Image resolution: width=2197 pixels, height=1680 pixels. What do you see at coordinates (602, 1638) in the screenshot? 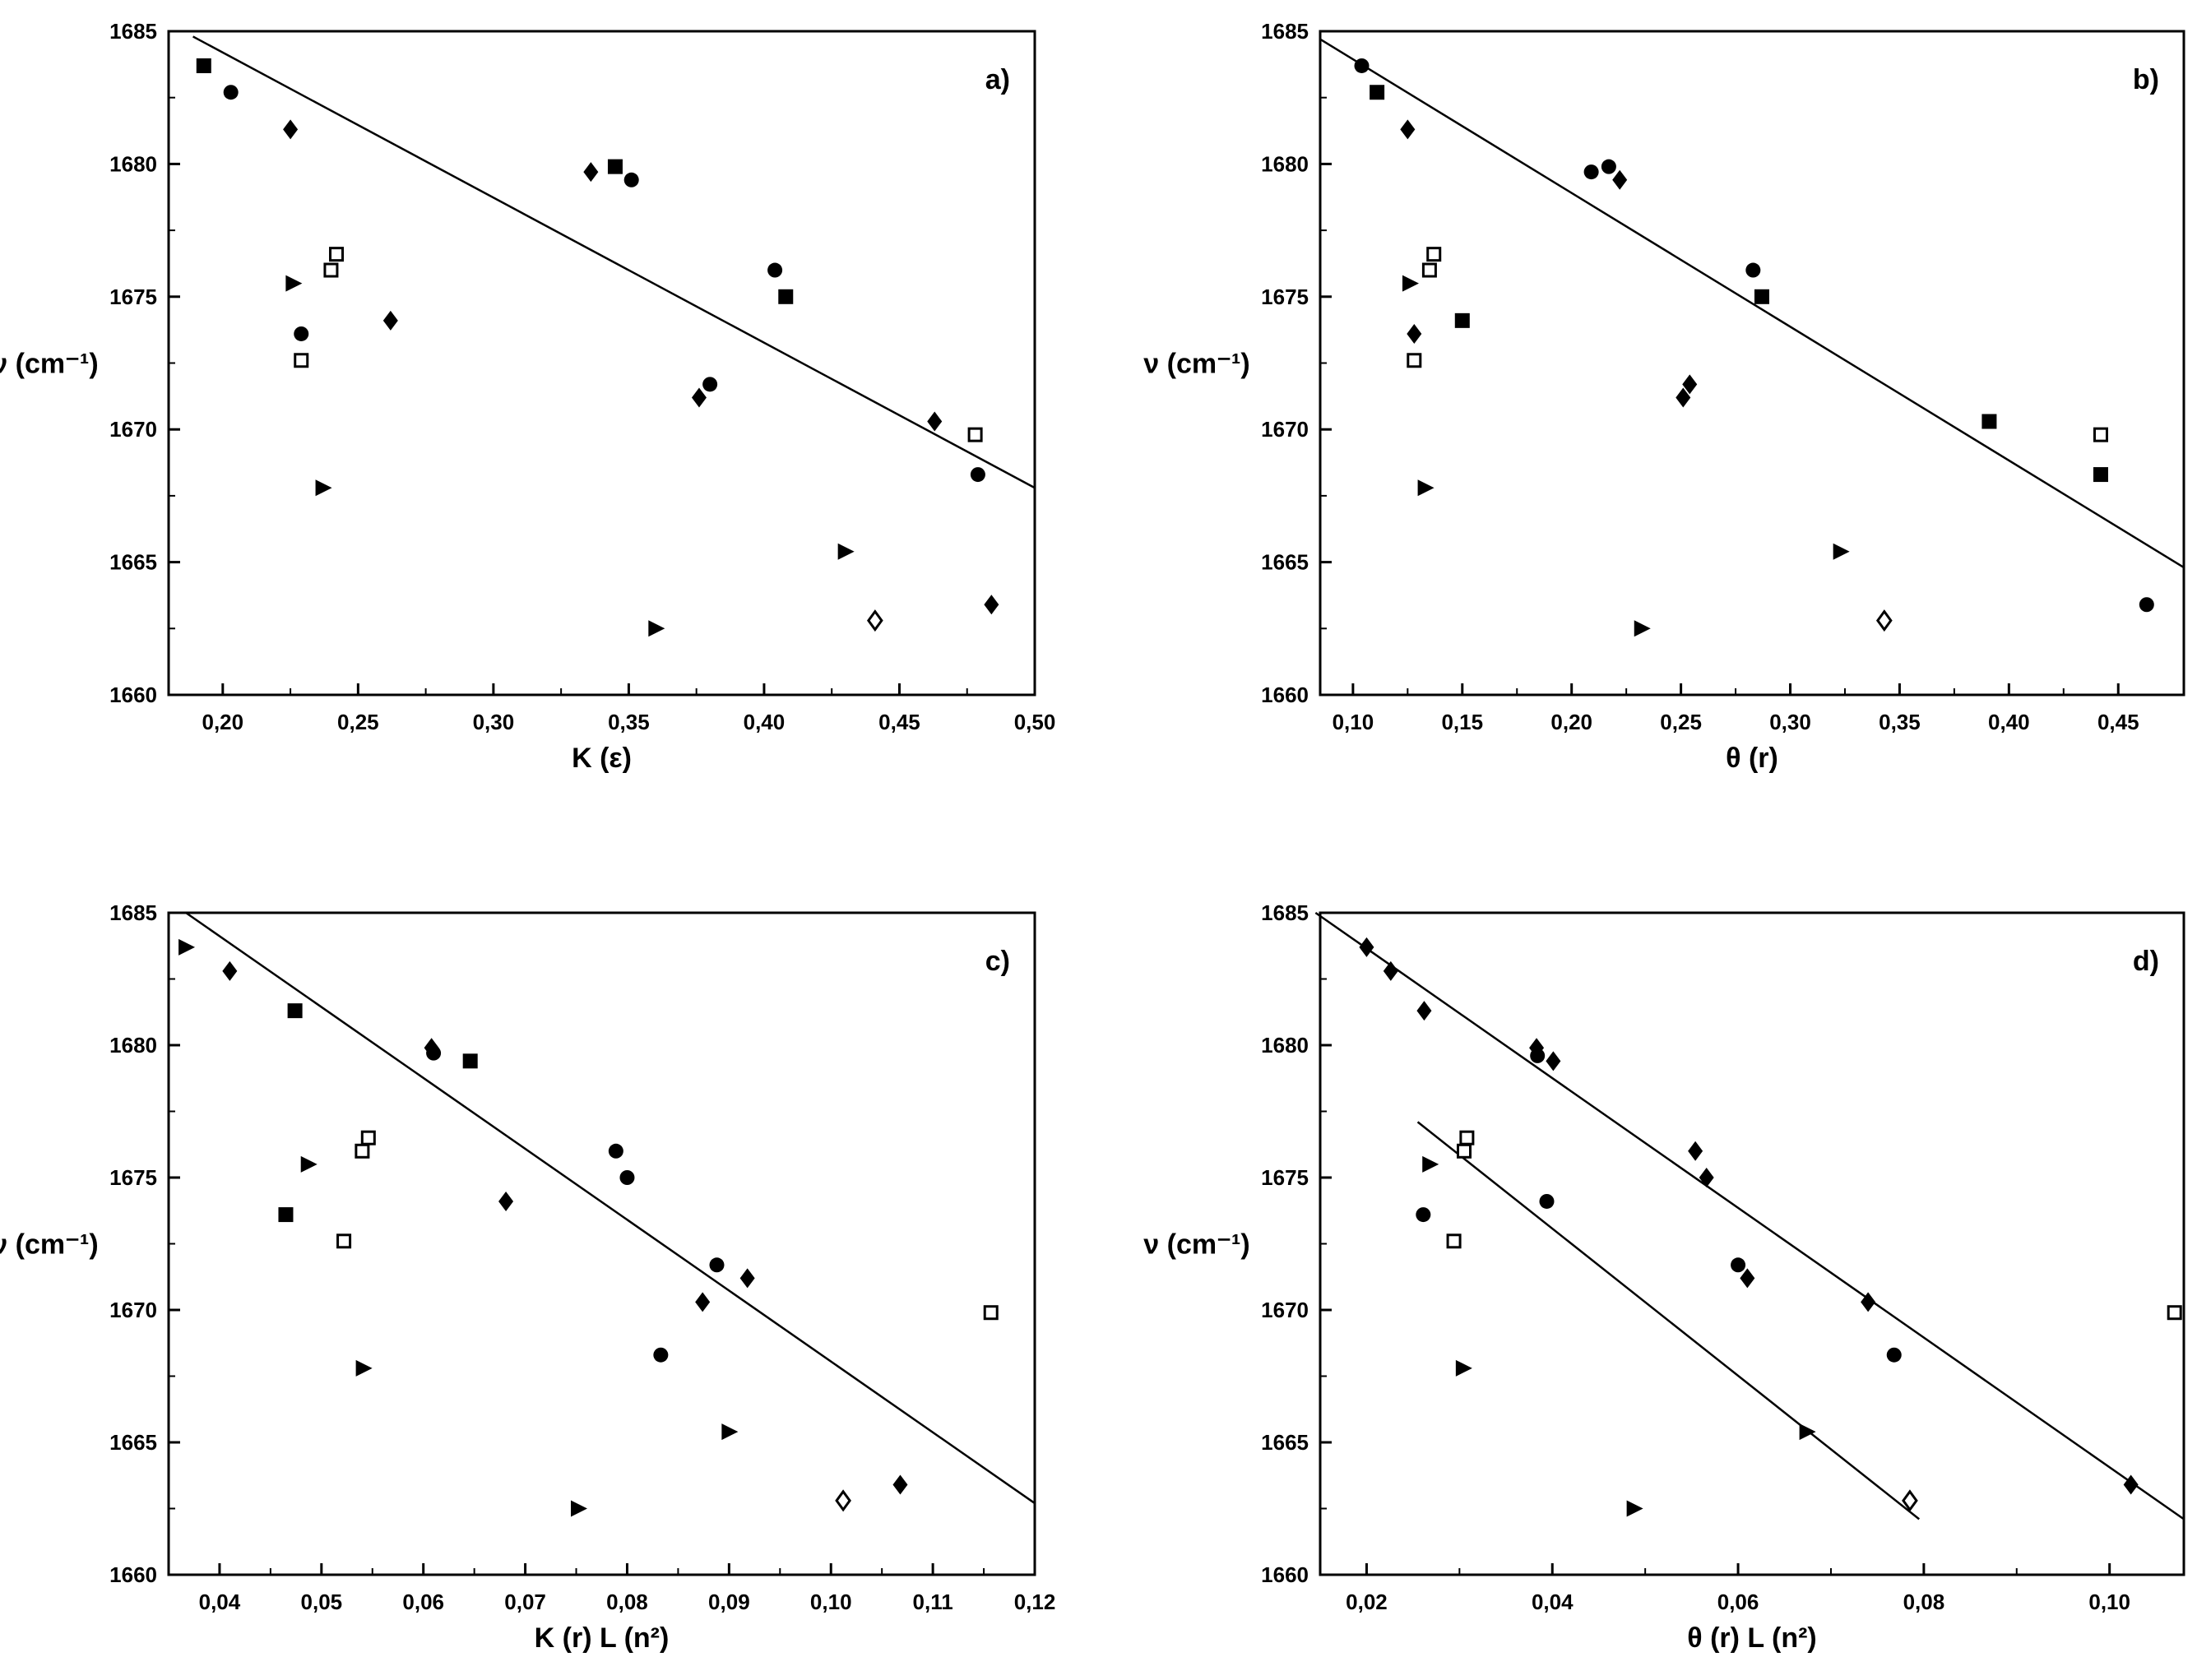
I see `x-axis-title: K (r) L (n²)` at bounding box center [602, 1638].